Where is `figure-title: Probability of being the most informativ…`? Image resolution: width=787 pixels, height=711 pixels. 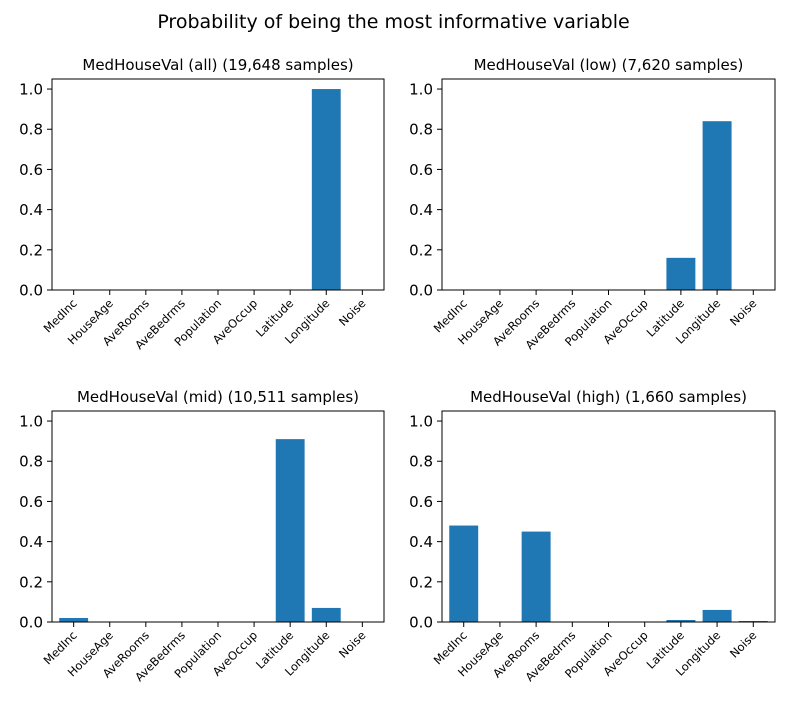
figure-title: Probability of being the most informativ… is located at coordinates (393, 22).